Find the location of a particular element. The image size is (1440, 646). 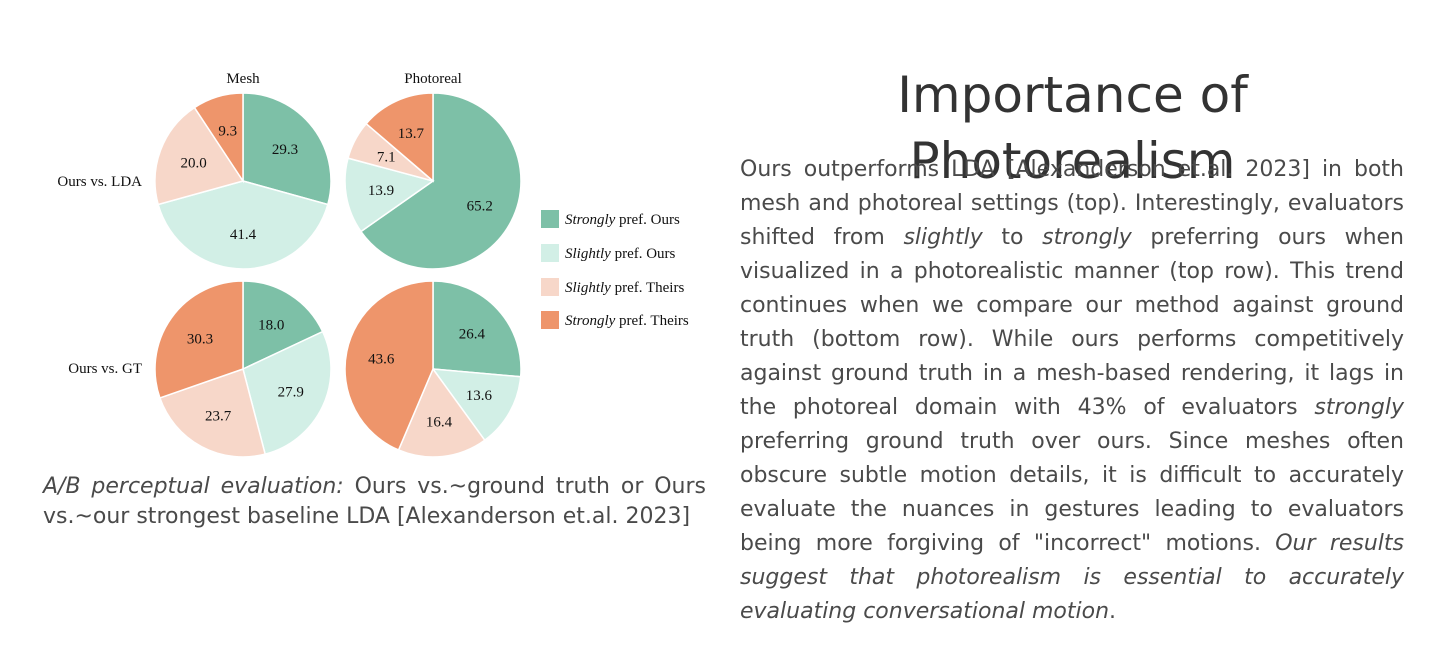

row-label-ours-vs-gt: Ours vs. GT is located at coordinates (105, 369).